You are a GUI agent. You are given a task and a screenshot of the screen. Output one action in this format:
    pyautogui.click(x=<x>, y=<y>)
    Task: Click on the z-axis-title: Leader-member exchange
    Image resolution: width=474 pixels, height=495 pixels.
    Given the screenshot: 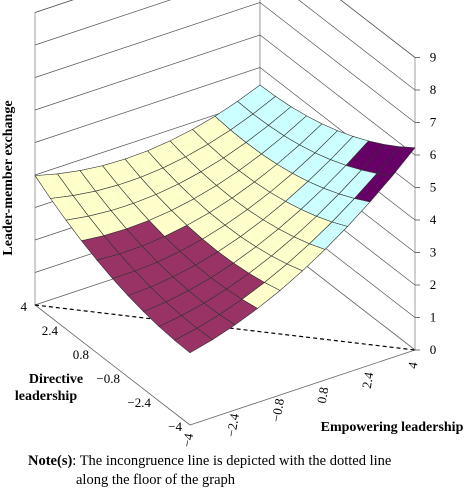 What is the action you would take?
    pyautogui.click(x=8, y=177)
    